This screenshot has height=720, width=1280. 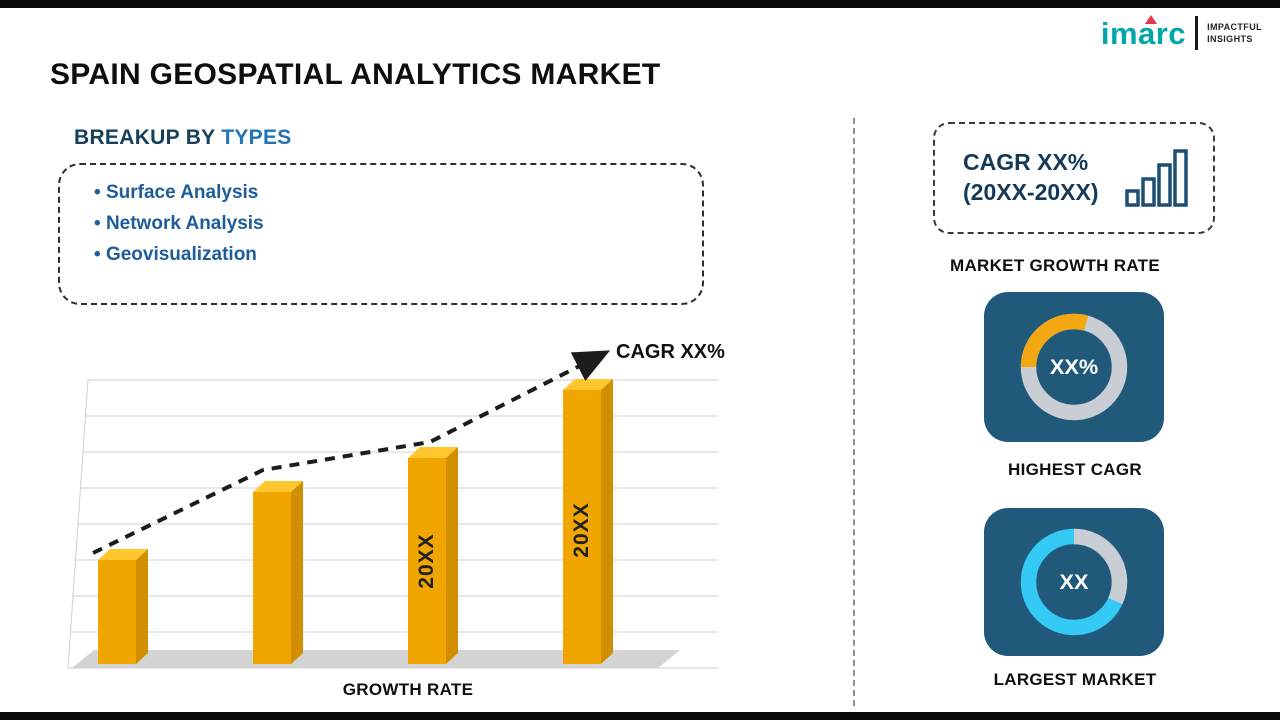 What do you see at coordinates (640, 716) in the screenshot?
I see `bottom-border-bar` at bounding box center [640, 716].